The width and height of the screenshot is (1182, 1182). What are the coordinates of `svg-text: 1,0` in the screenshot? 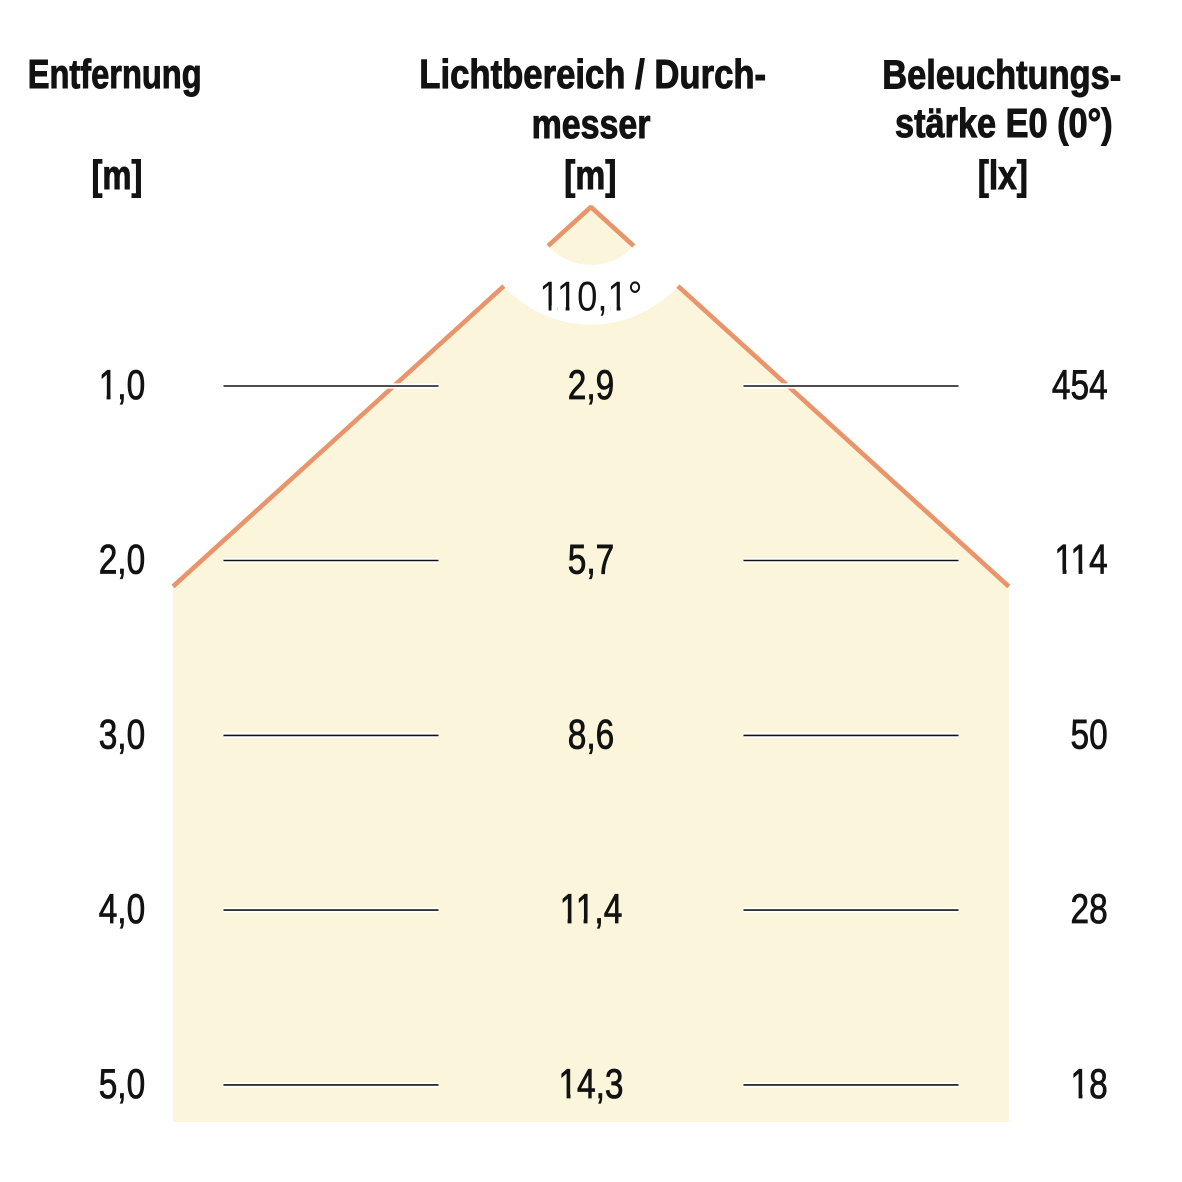 It's located at (122, 384).